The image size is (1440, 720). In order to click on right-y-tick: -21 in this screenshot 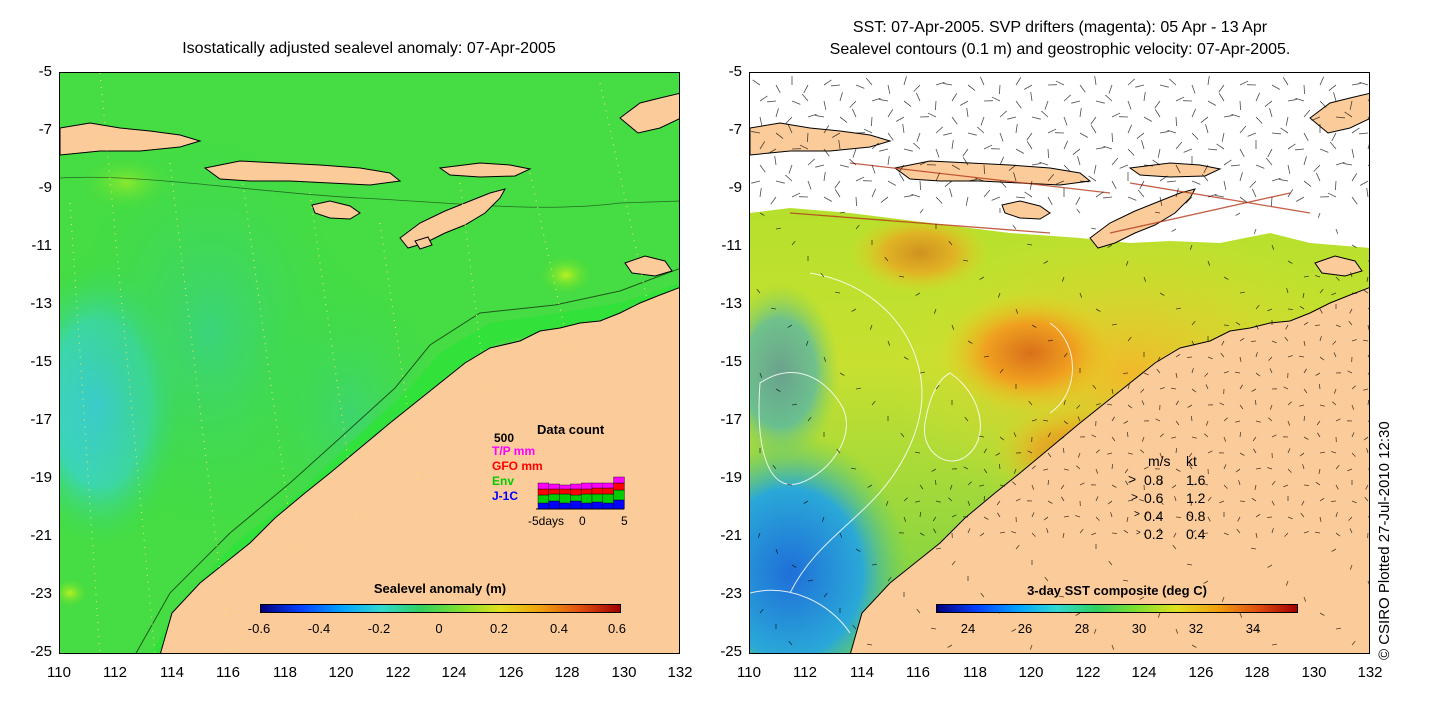, I will do `click(731, 535)`.